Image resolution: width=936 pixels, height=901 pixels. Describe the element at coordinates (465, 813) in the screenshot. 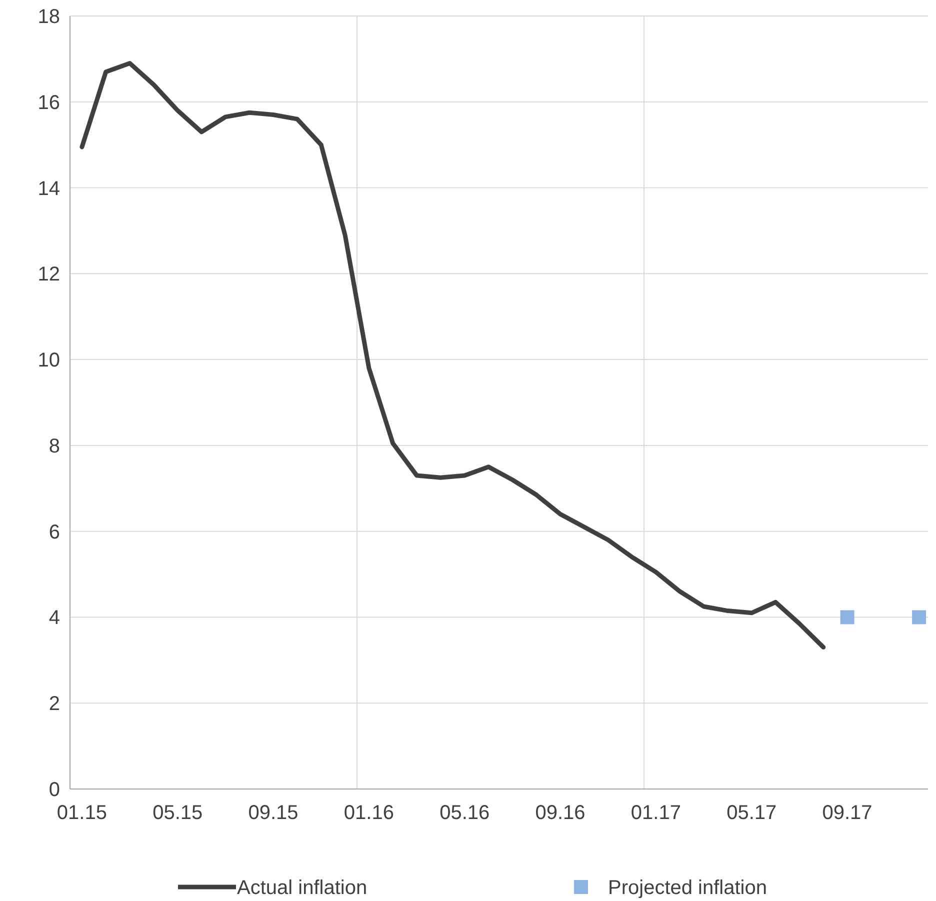

I see `x-tick-label: 05.16` at that location.